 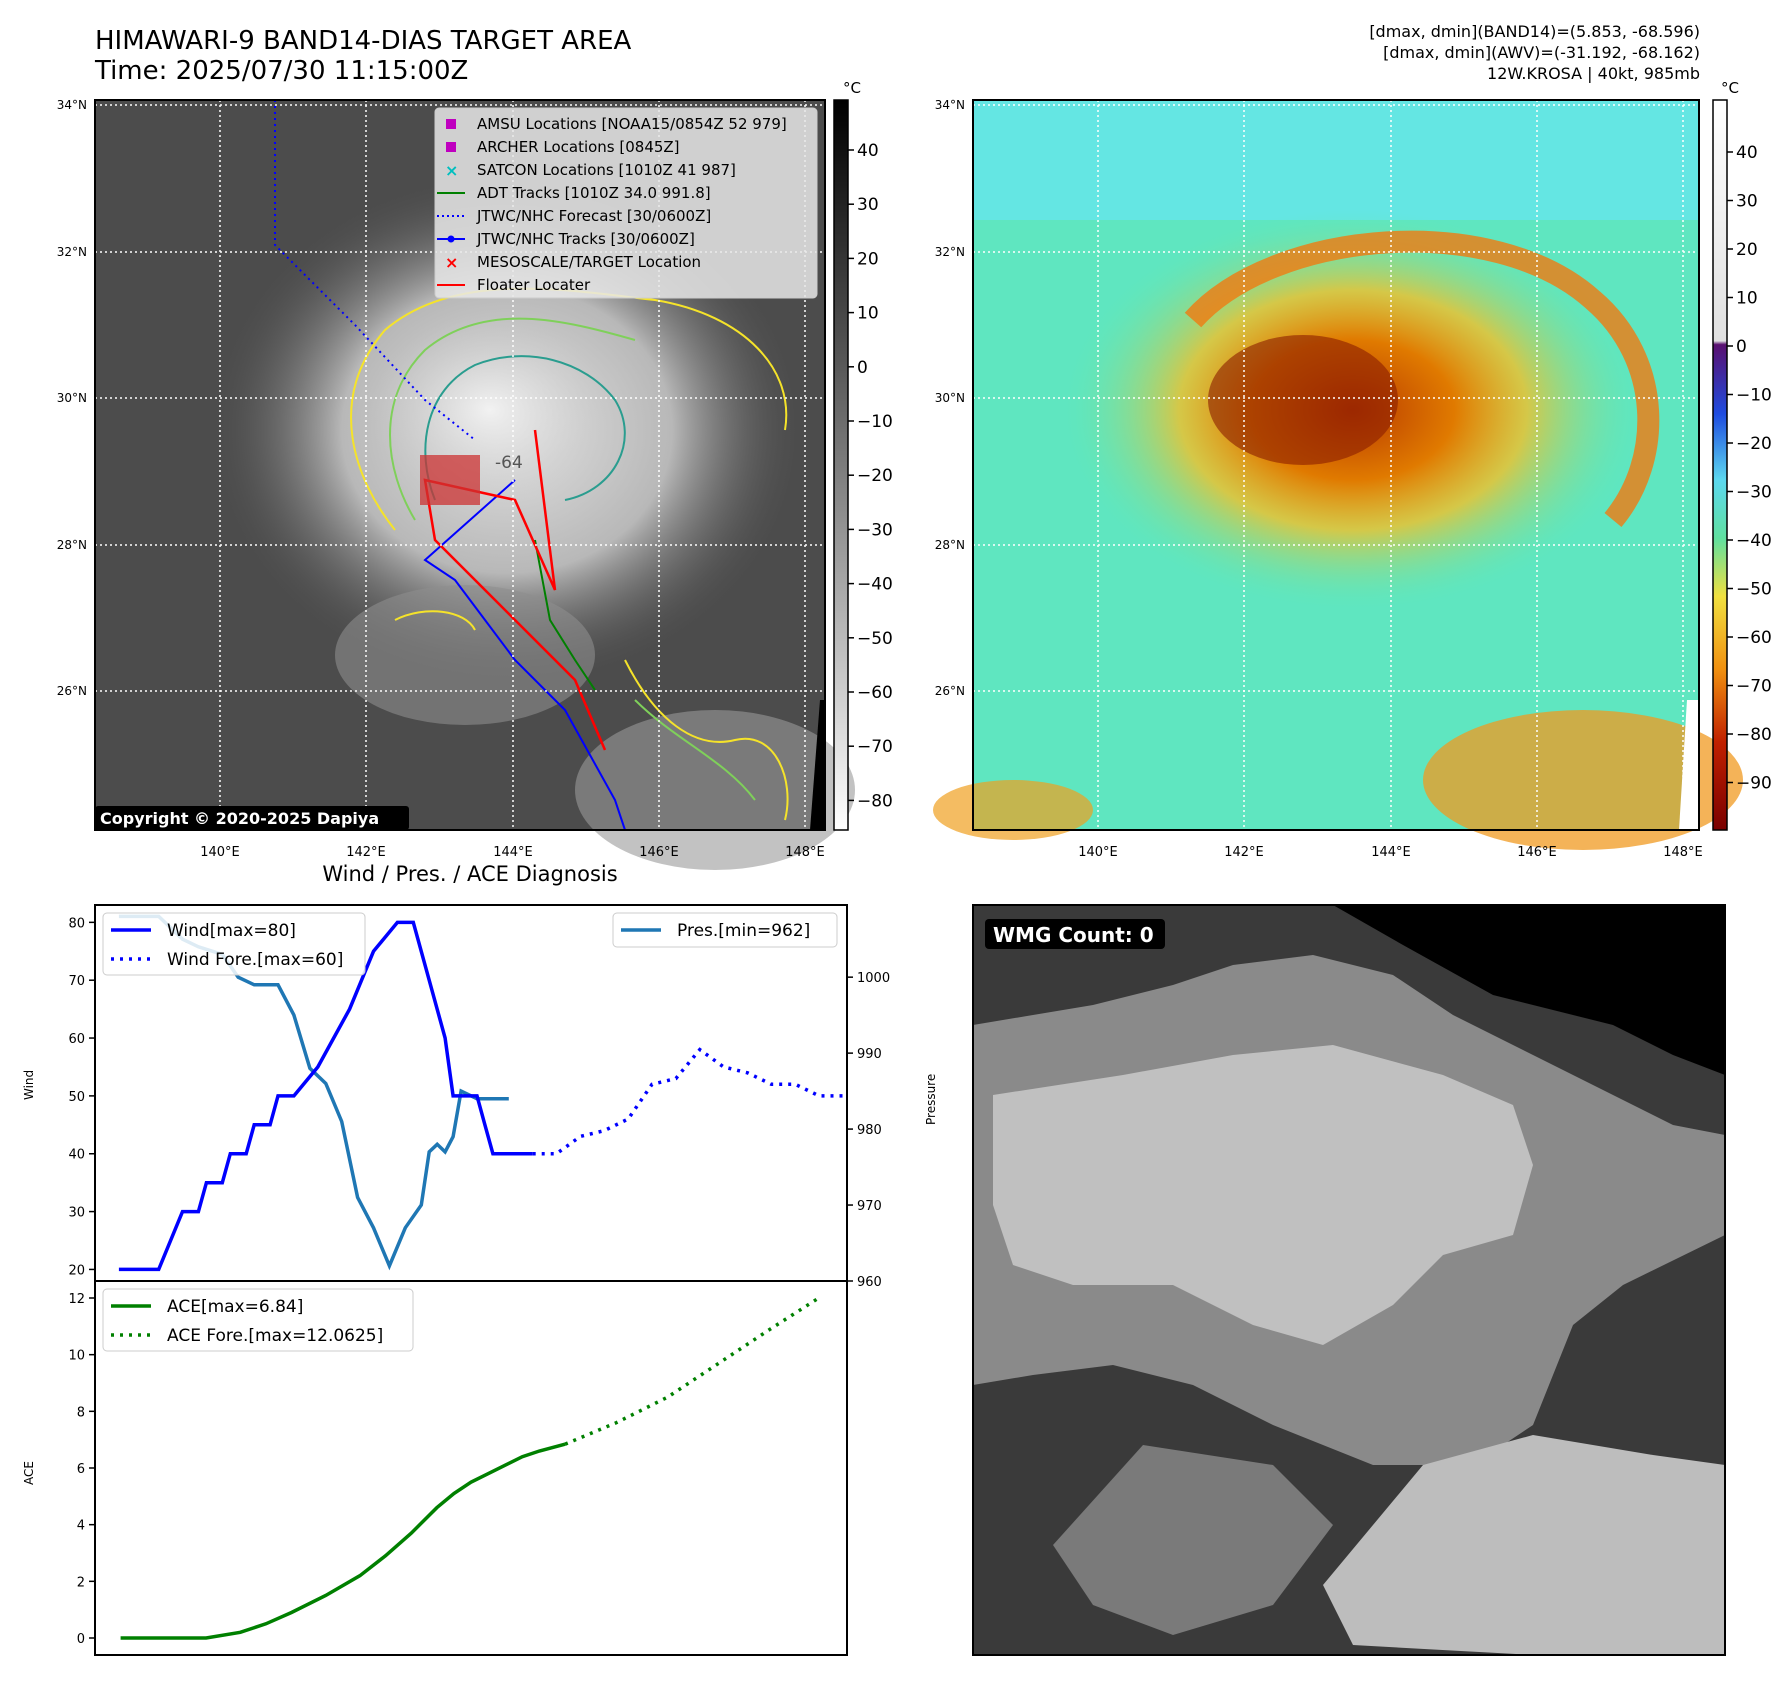 What do you see at coordinates (375, 270) in the screenshot?
I see `jtwc-forecast-track` at bounding box center [375, 270].